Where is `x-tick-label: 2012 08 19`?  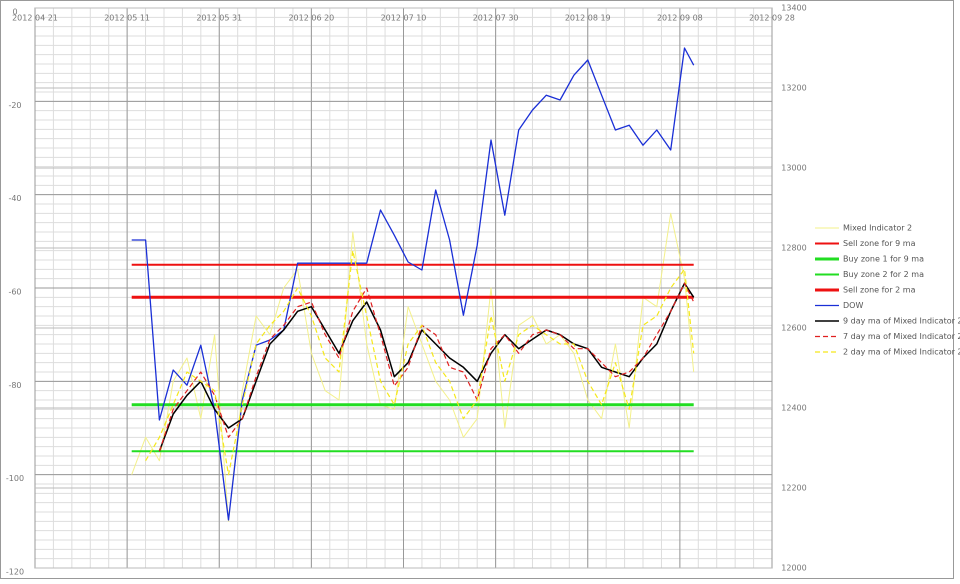 x-tick-label: 2012 08 19 is located at coordinates (588, 18).